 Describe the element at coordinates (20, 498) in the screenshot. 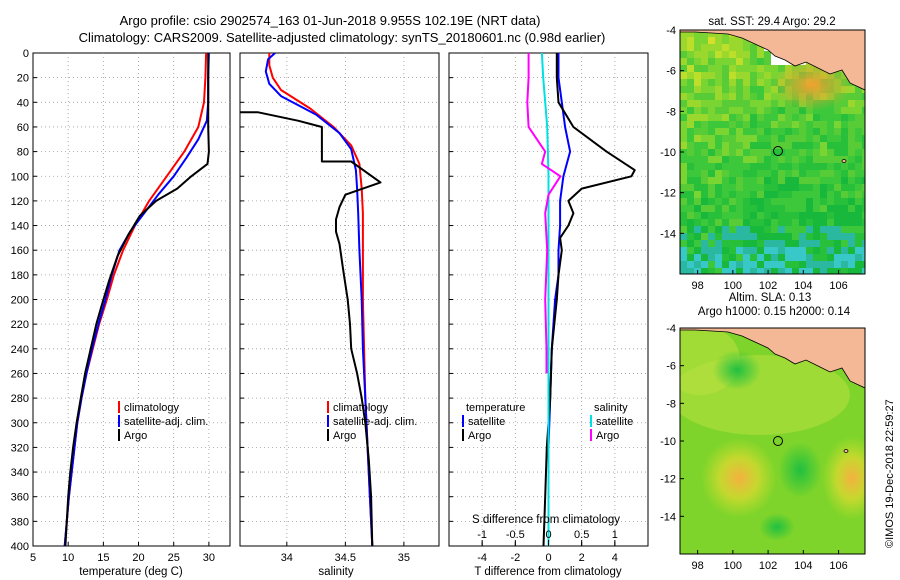

I see `depth-tick-label: 360` at that location.